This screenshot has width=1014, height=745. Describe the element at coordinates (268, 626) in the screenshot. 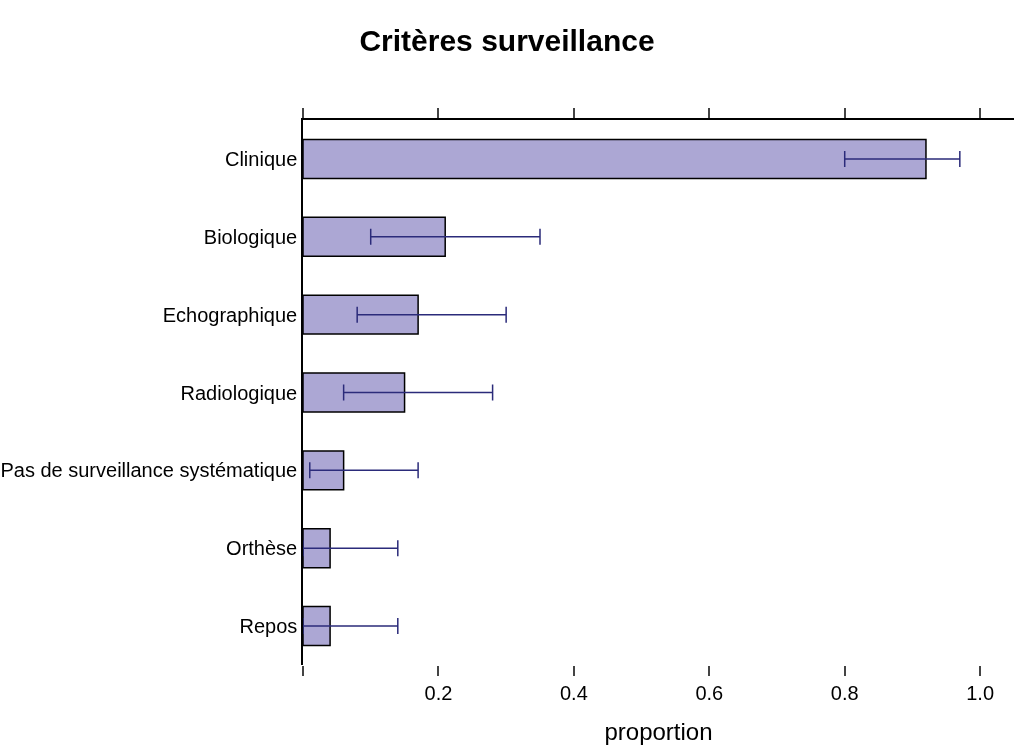

I see `y-tick-label: Repos` at that location.